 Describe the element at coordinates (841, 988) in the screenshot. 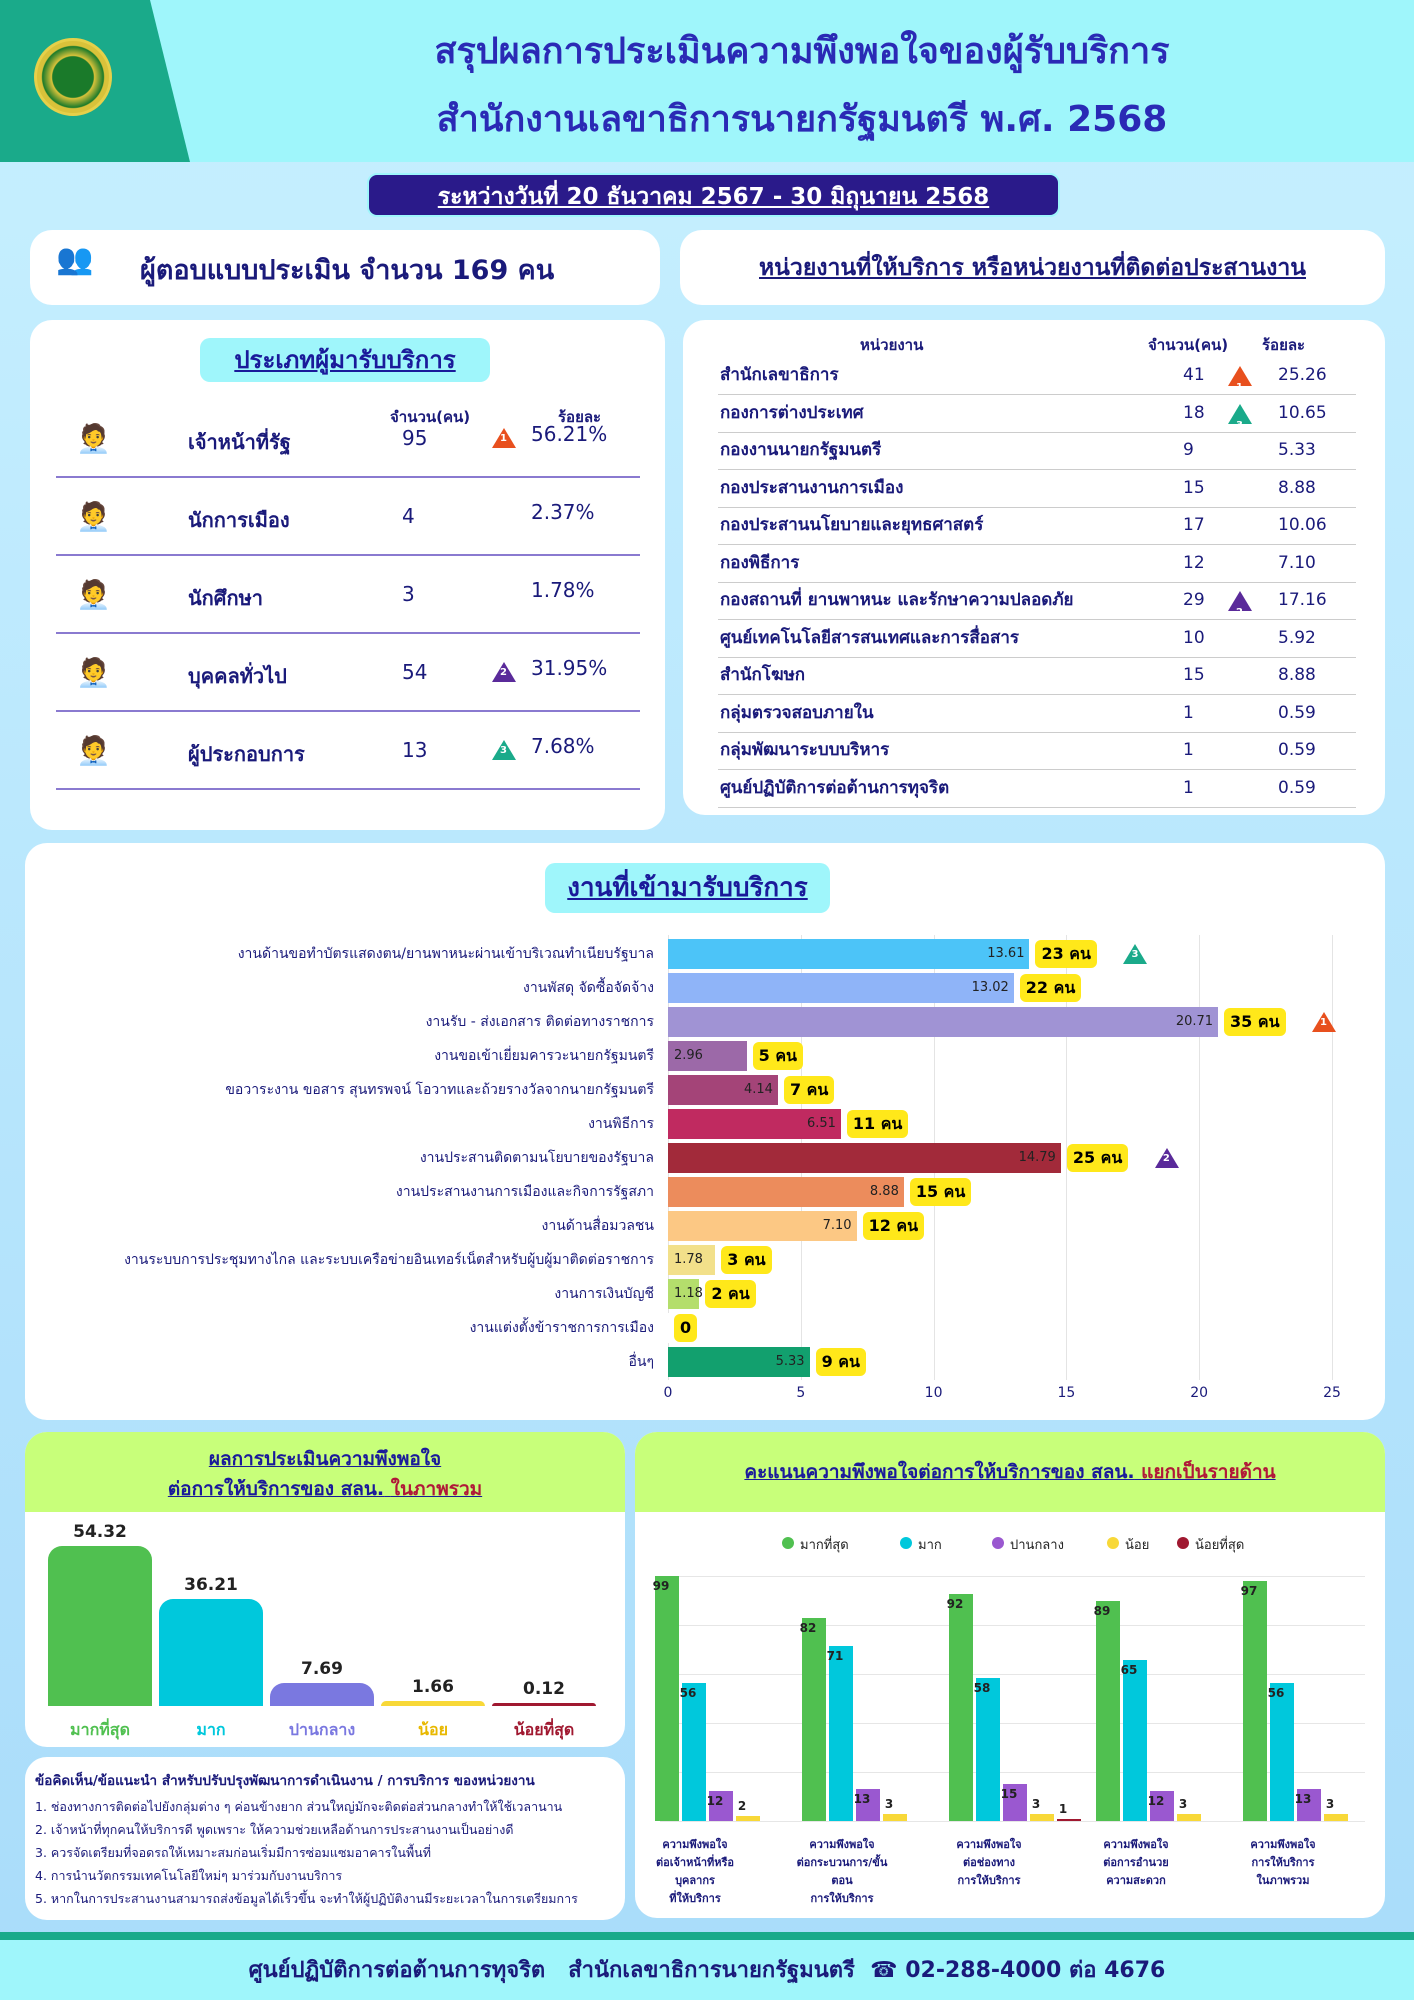

I see `bar: 13.02` at that location.